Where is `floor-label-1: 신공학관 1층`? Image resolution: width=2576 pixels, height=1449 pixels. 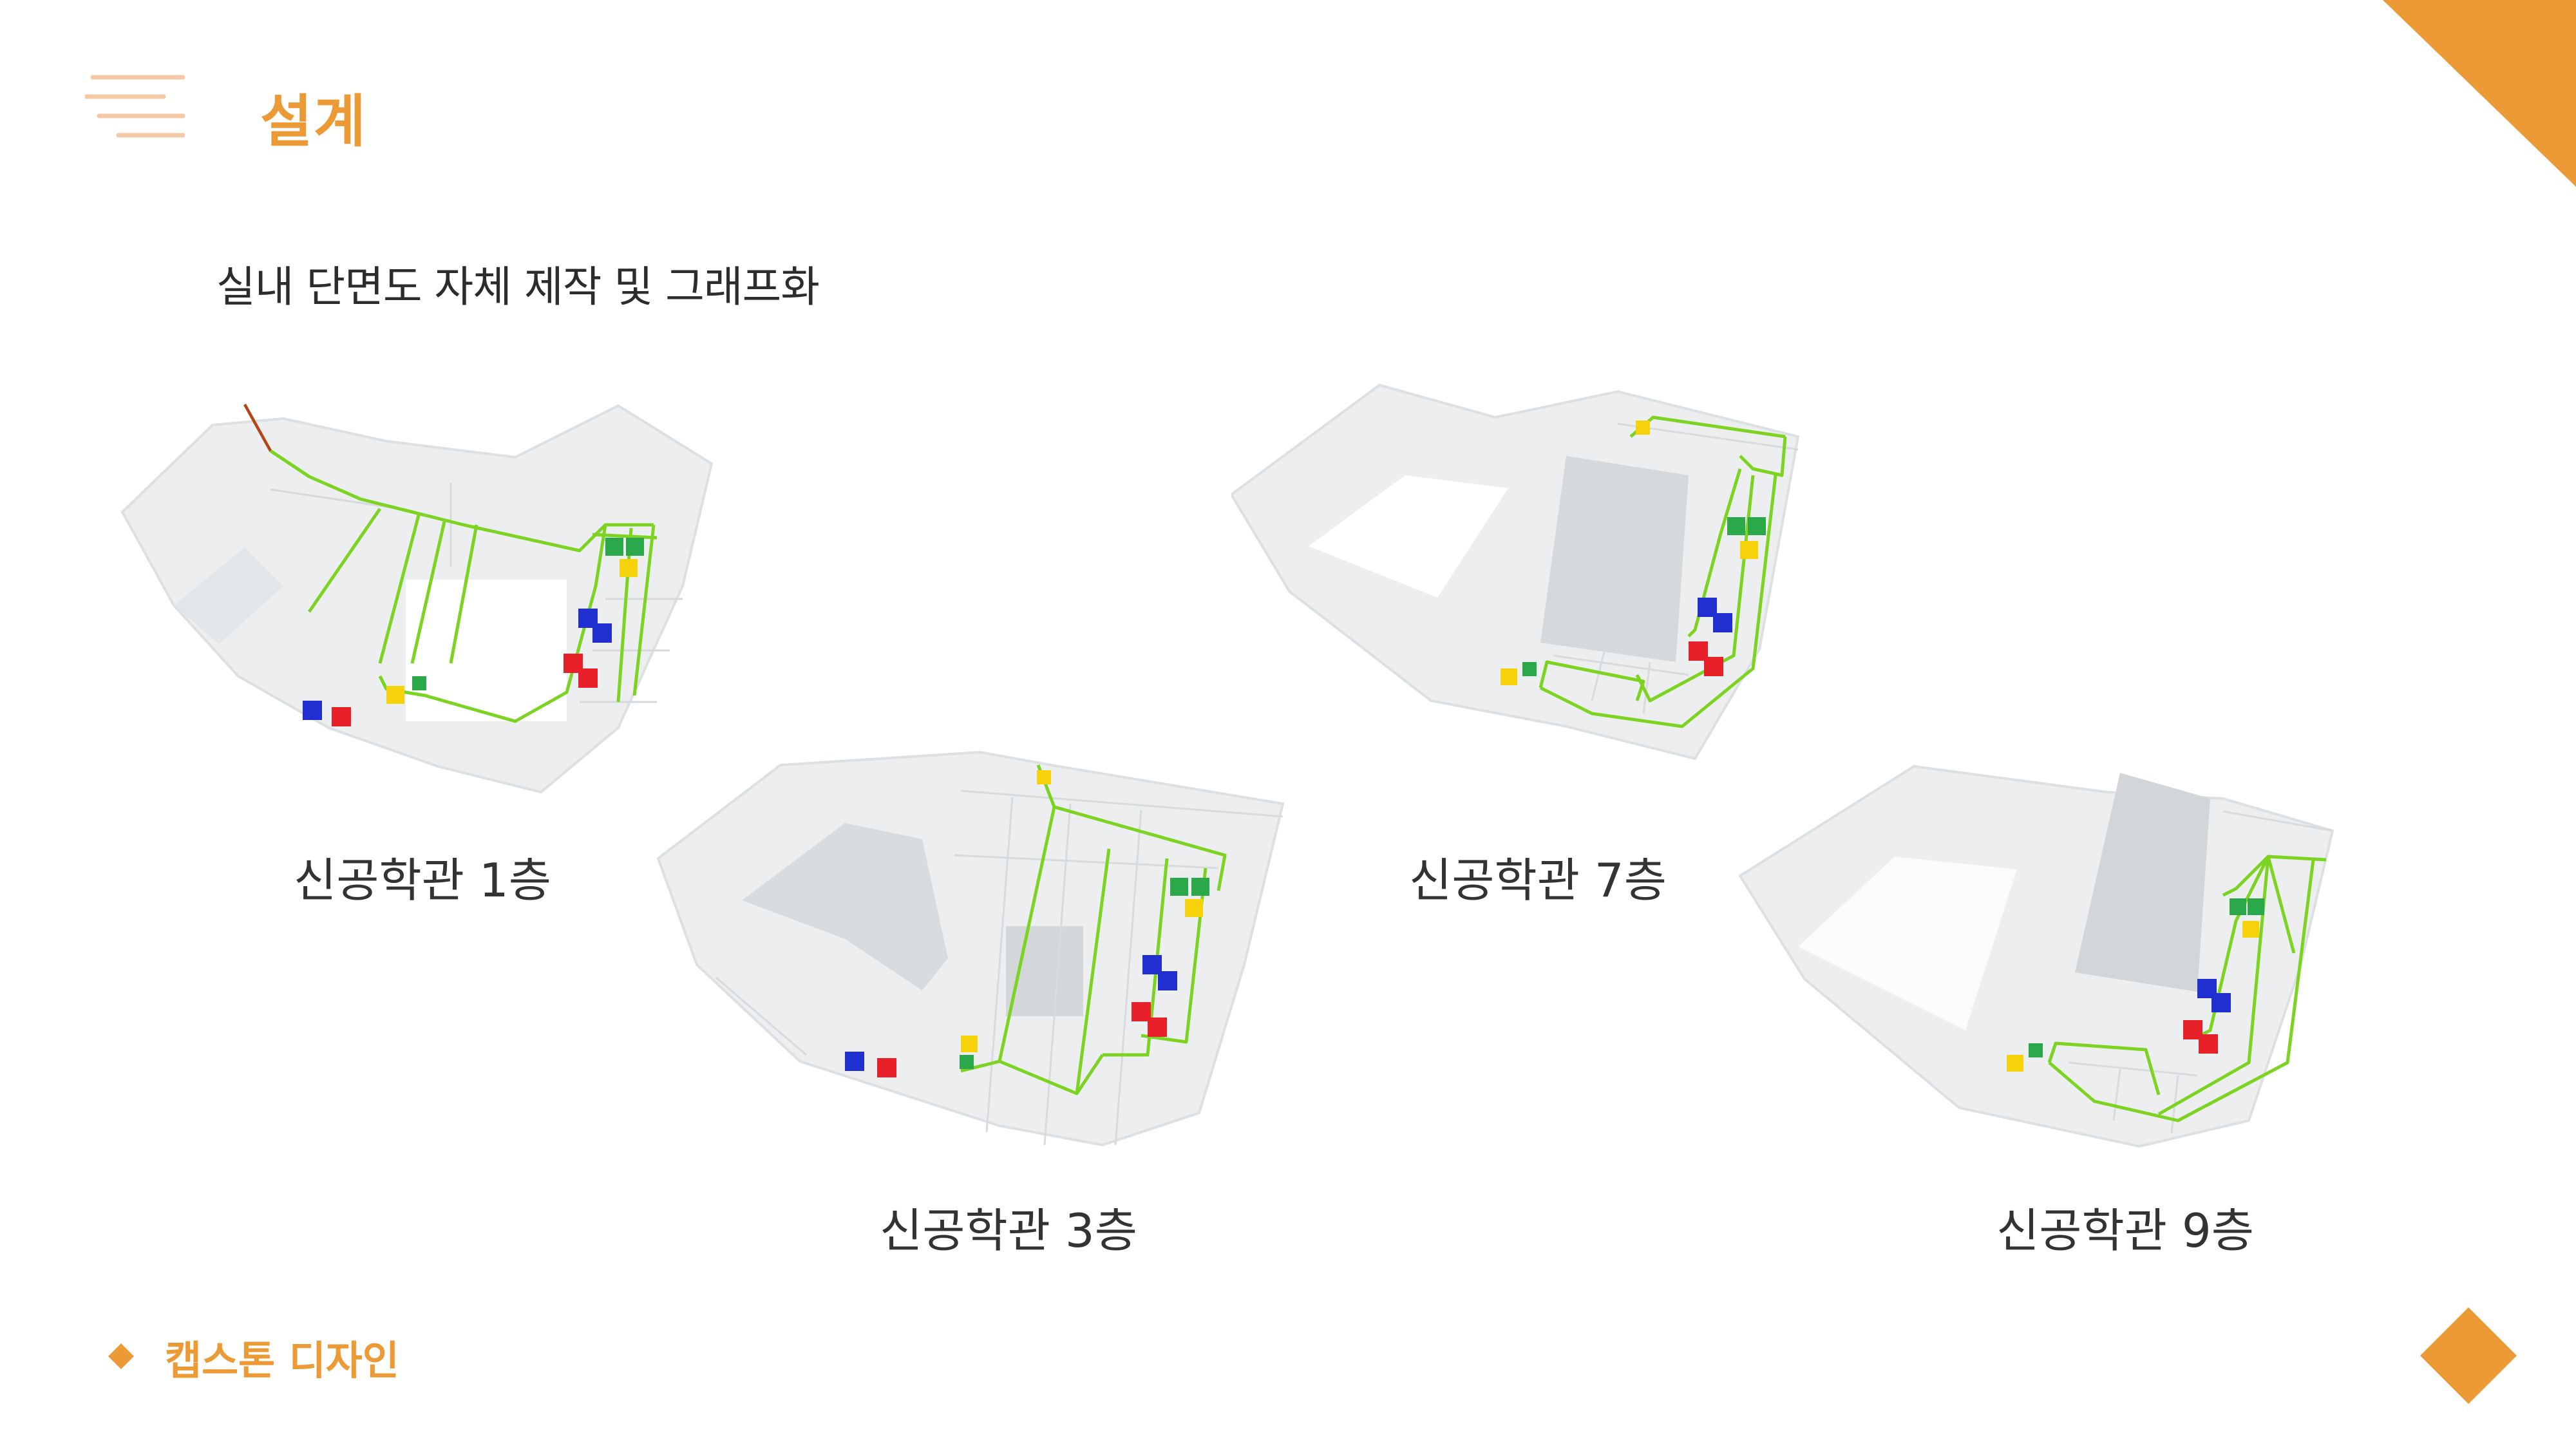 floor-label-1: 신공학관 1층 is located at coordinates (422, 880).